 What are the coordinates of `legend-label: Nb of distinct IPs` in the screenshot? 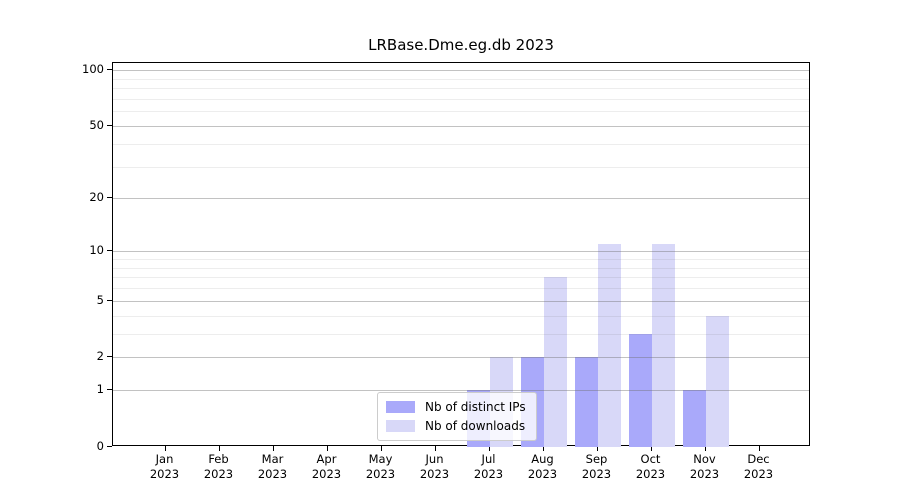 It's located at (475, 407).